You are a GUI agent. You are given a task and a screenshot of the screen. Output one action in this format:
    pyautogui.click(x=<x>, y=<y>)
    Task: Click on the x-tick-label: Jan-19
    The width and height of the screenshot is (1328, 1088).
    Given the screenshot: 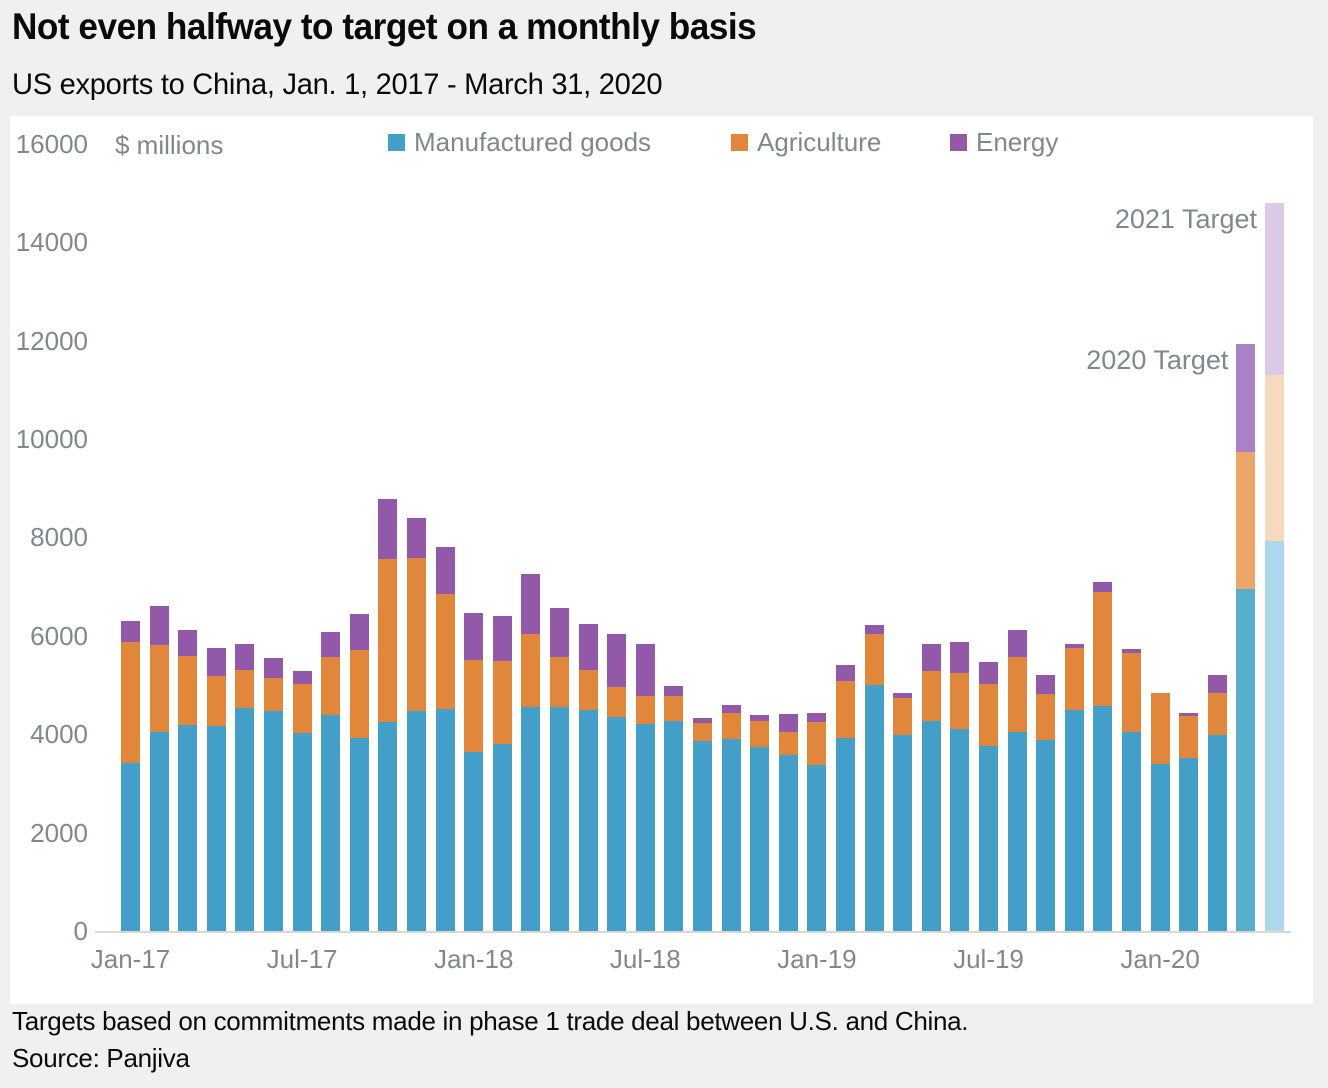 What is the action you would take?
    pyautogui.click(x=817, y=959)
    